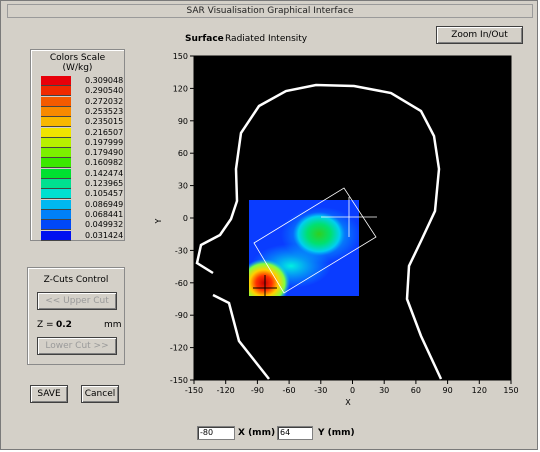 The width and height of the screenshot is (540, 452). Describe the element at coordinates (348, 402) in the screenshot. I see `x-axis-label: X` at that location.